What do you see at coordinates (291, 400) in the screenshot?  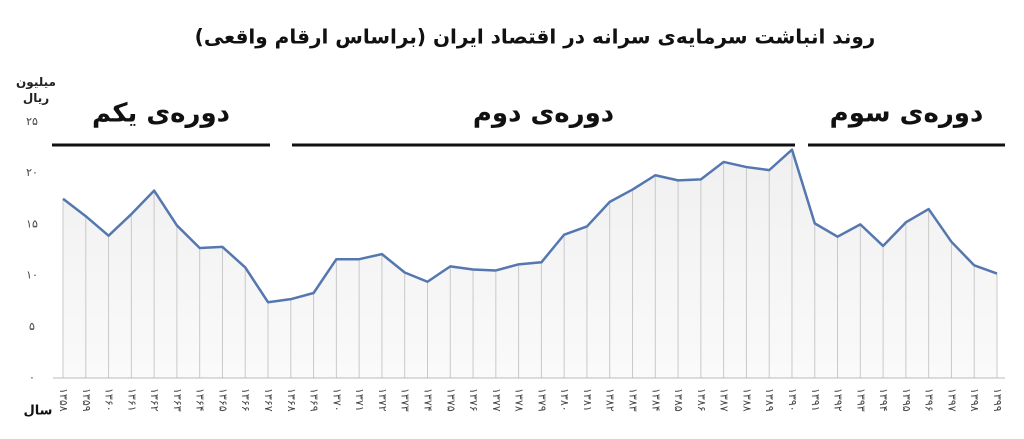 I see `x-tick-label: ۱۳۶۸` at bounding box center [291, 400].